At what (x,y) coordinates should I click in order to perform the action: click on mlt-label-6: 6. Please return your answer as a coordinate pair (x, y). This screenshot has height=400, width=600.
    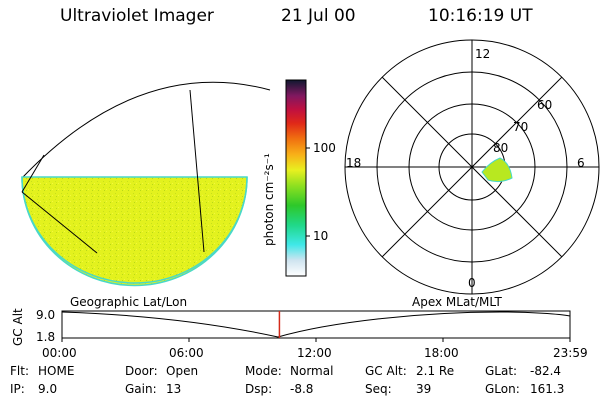
    Looking at the image, I should click on (581, 163).